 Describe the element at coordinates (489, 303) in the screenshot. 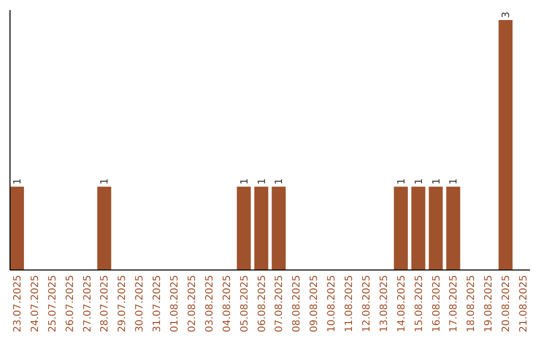

I see `x-tick-label: 19.08.2025` at that location.